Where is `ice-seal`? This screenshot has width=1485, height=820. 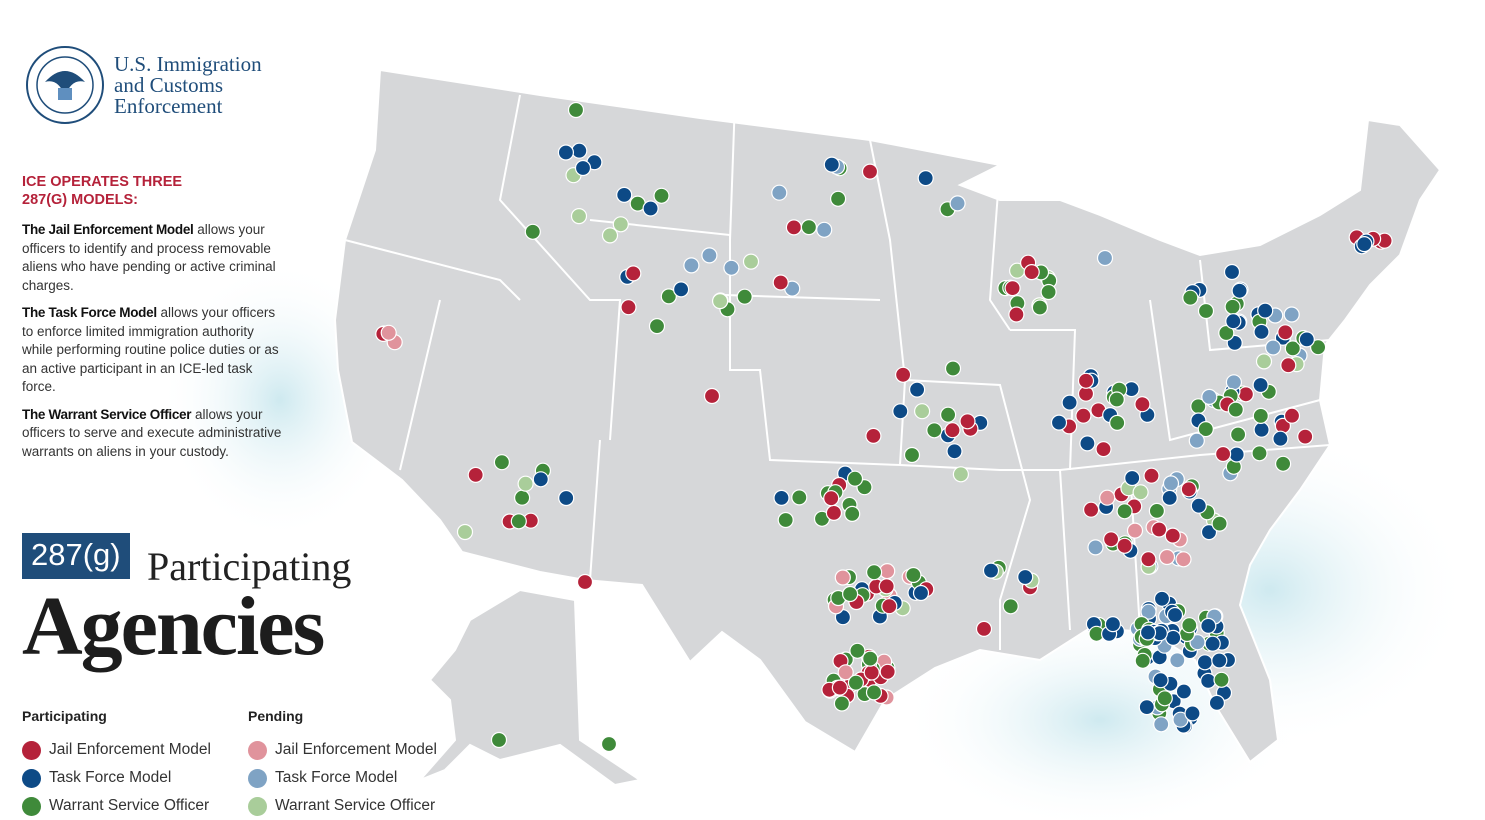
ice-seal is located at coordinates (65, 85).